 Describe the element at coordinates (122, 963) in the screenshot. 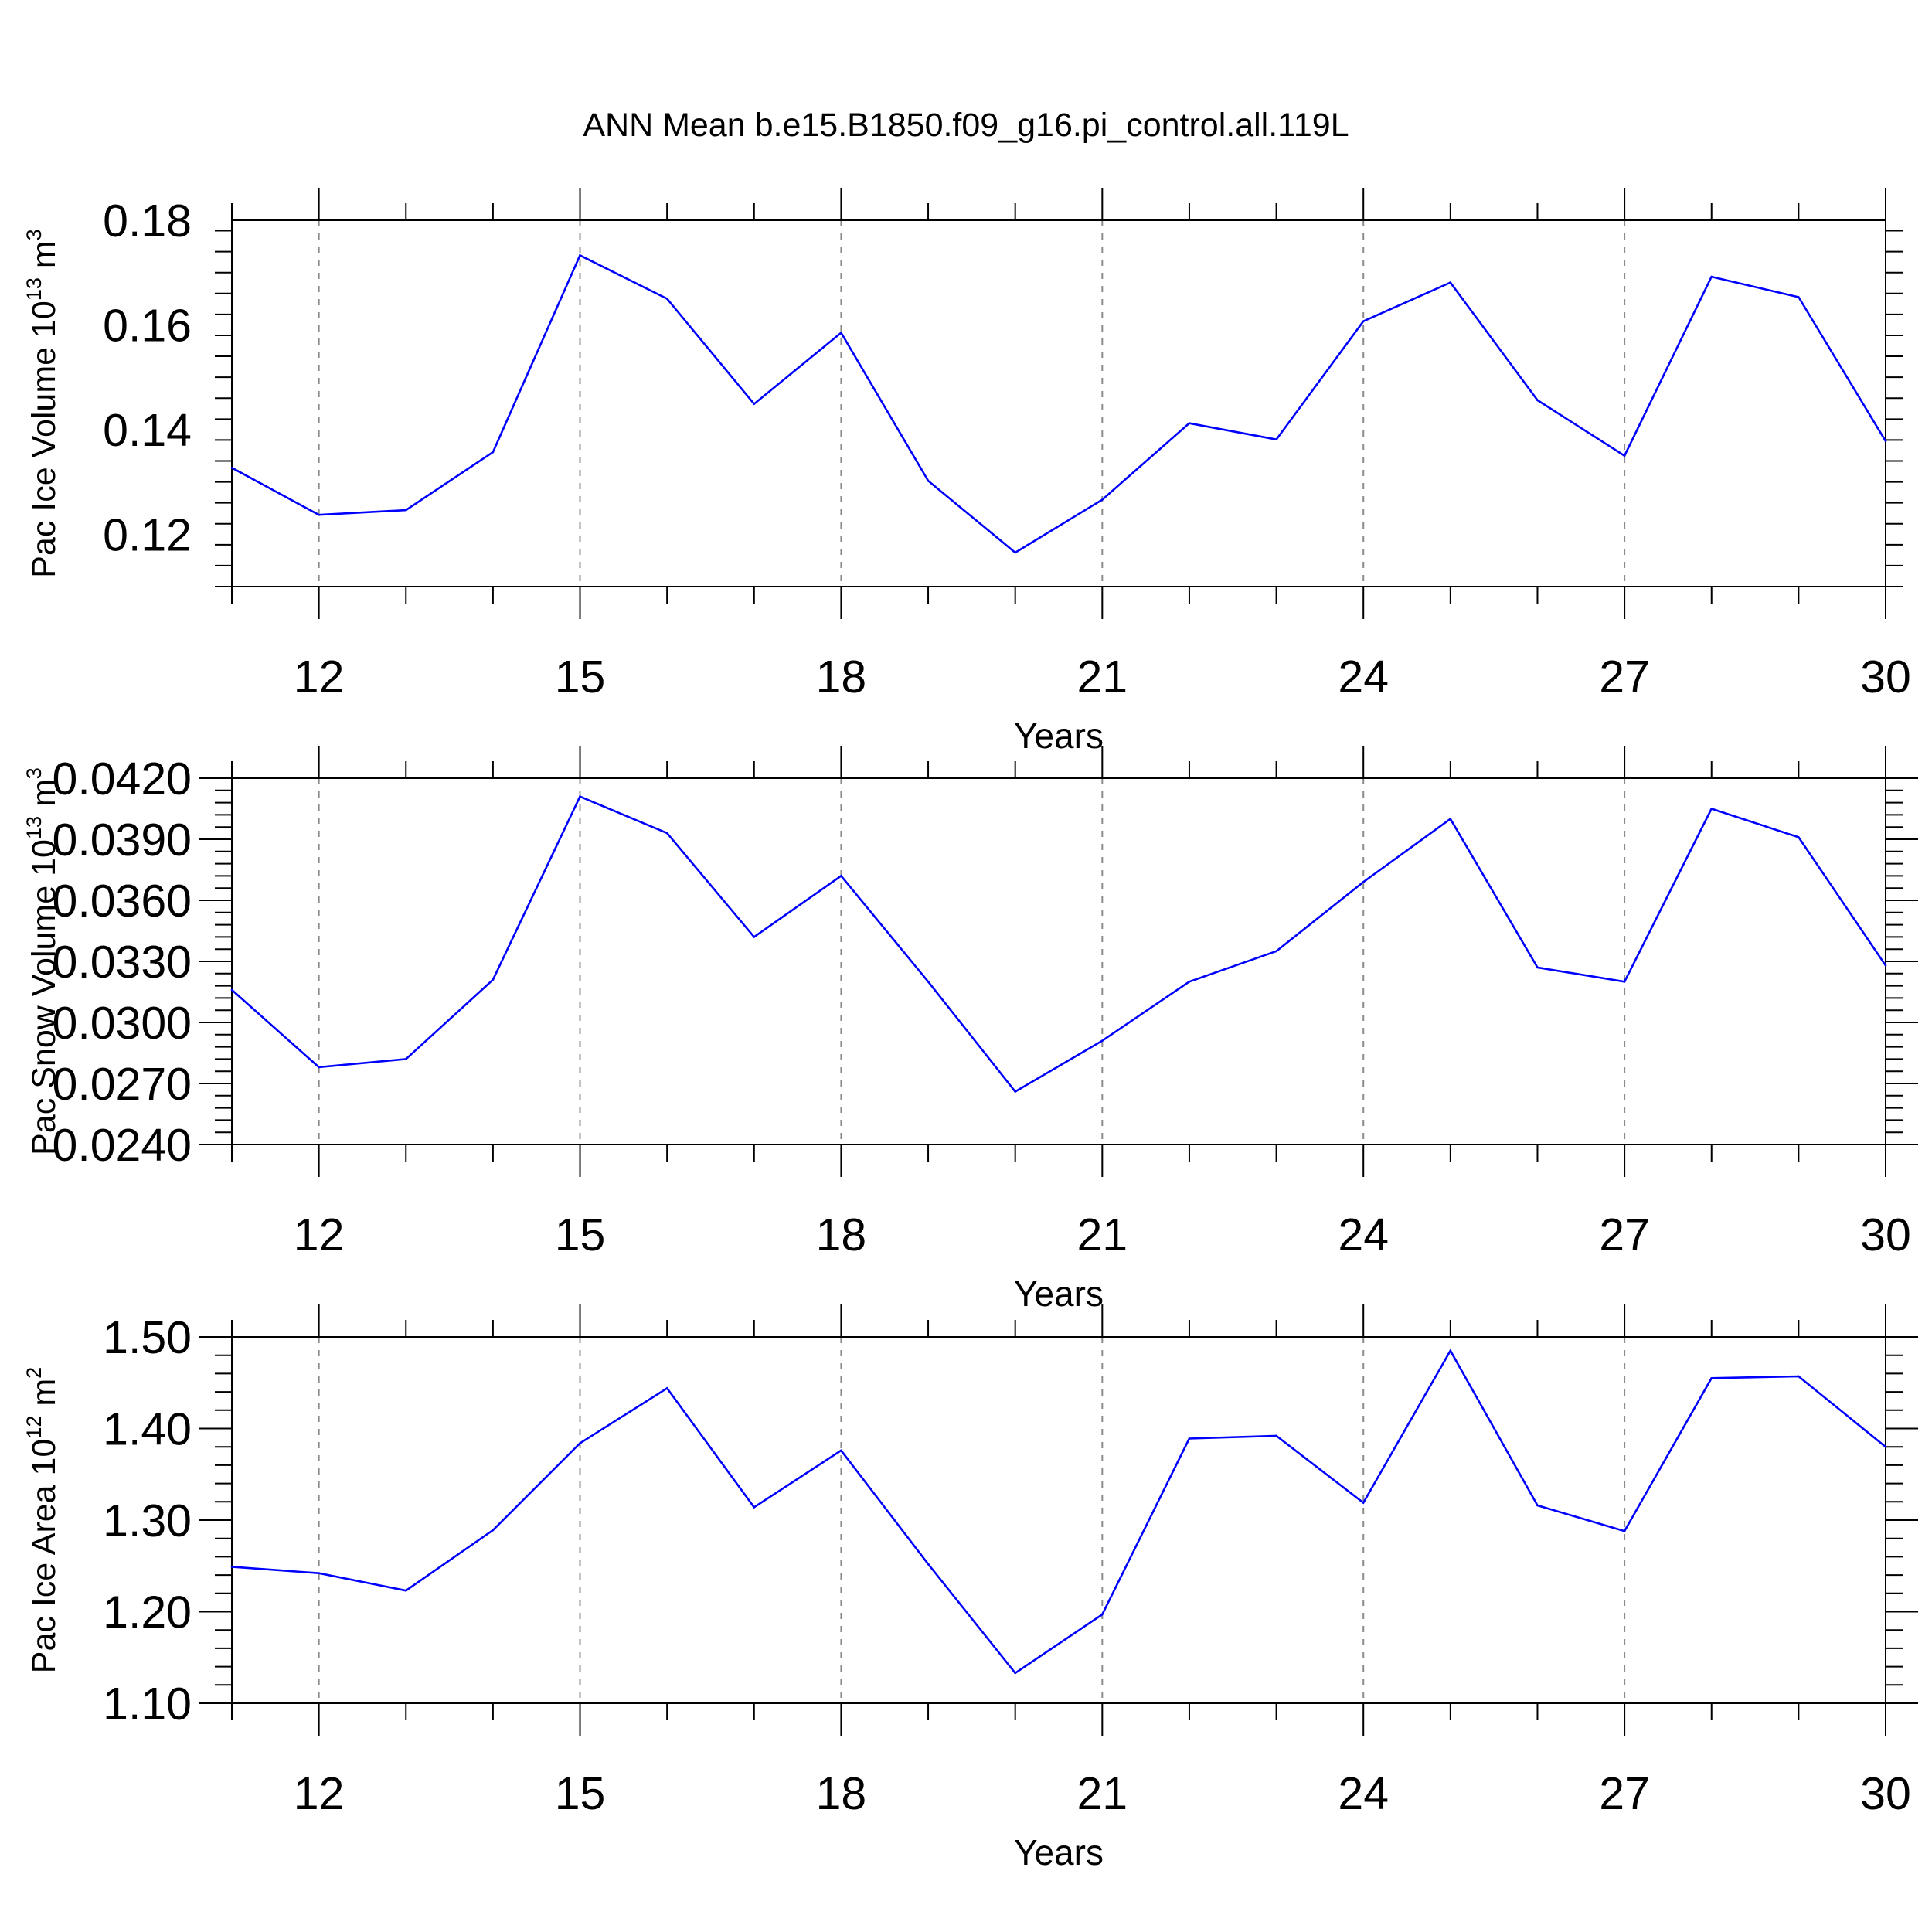

I see `y-tick-label: 0.0330` at that location.